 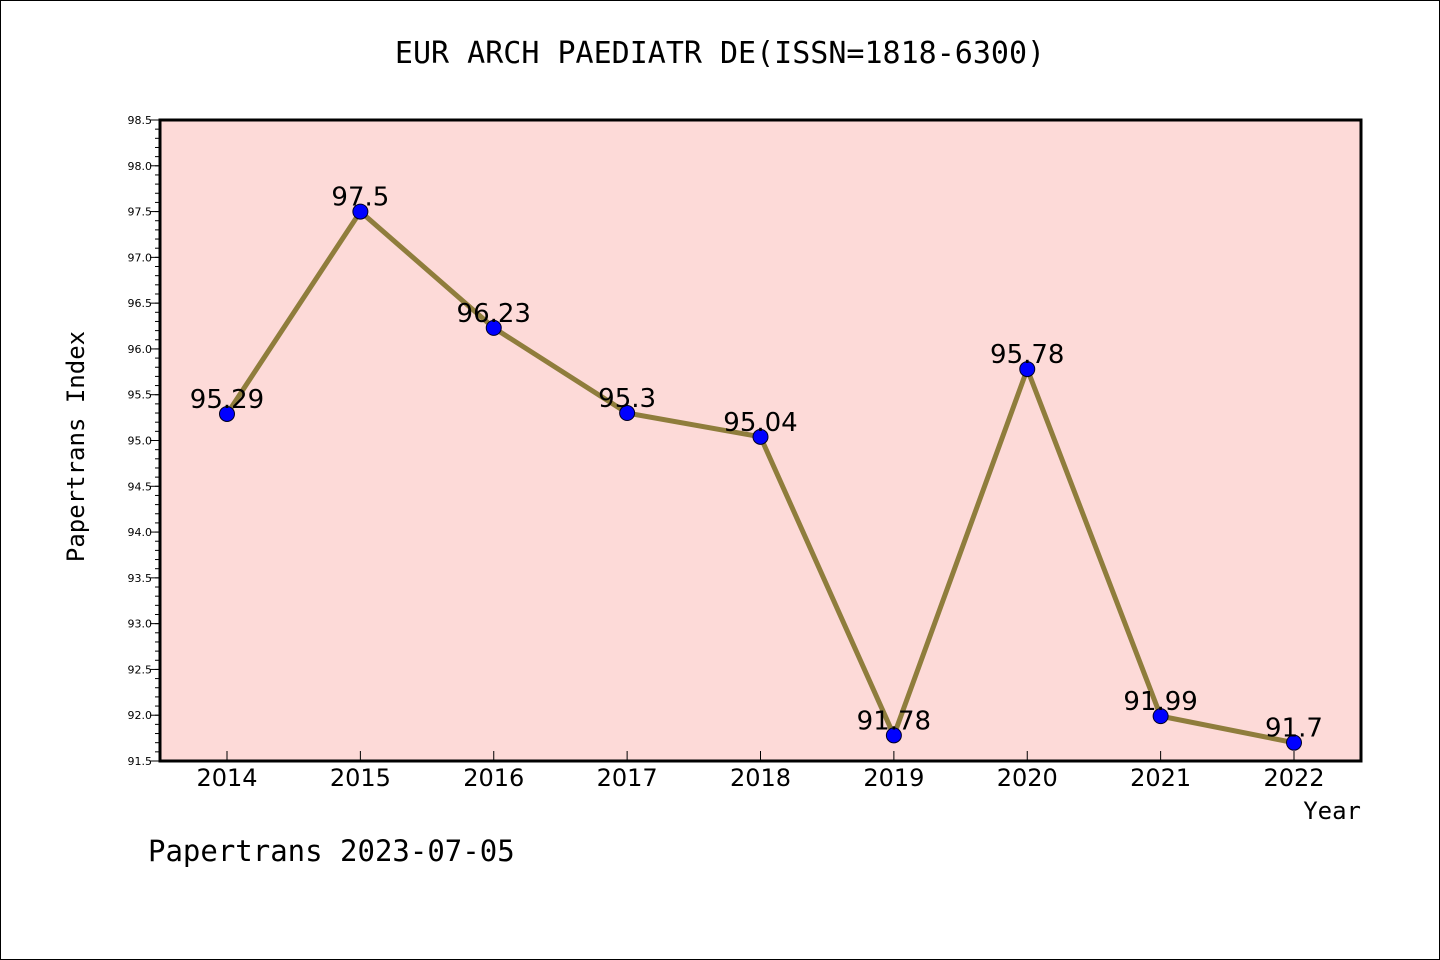 What do you see at coordinates (140, 578) in the screenshot?
I see `y-tick-label: 93.5` at bounding box center [140, 578].